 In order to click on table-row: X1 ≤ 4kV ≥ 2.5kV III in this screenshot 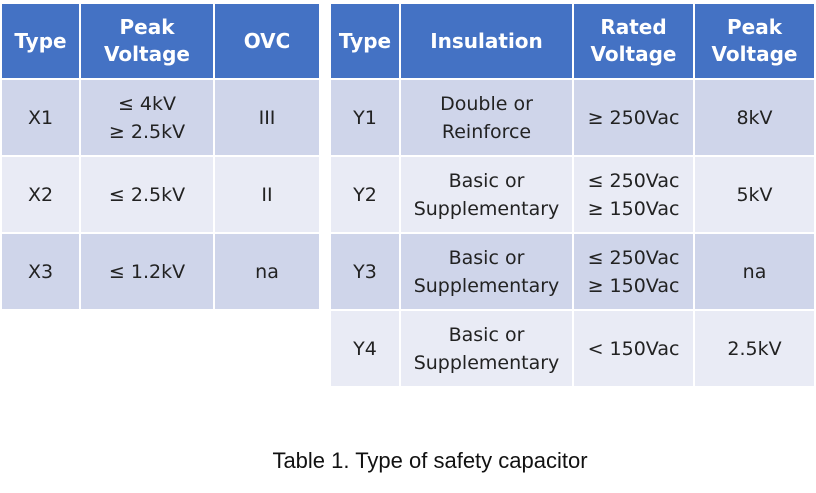, I will do `click(160, 117)`.